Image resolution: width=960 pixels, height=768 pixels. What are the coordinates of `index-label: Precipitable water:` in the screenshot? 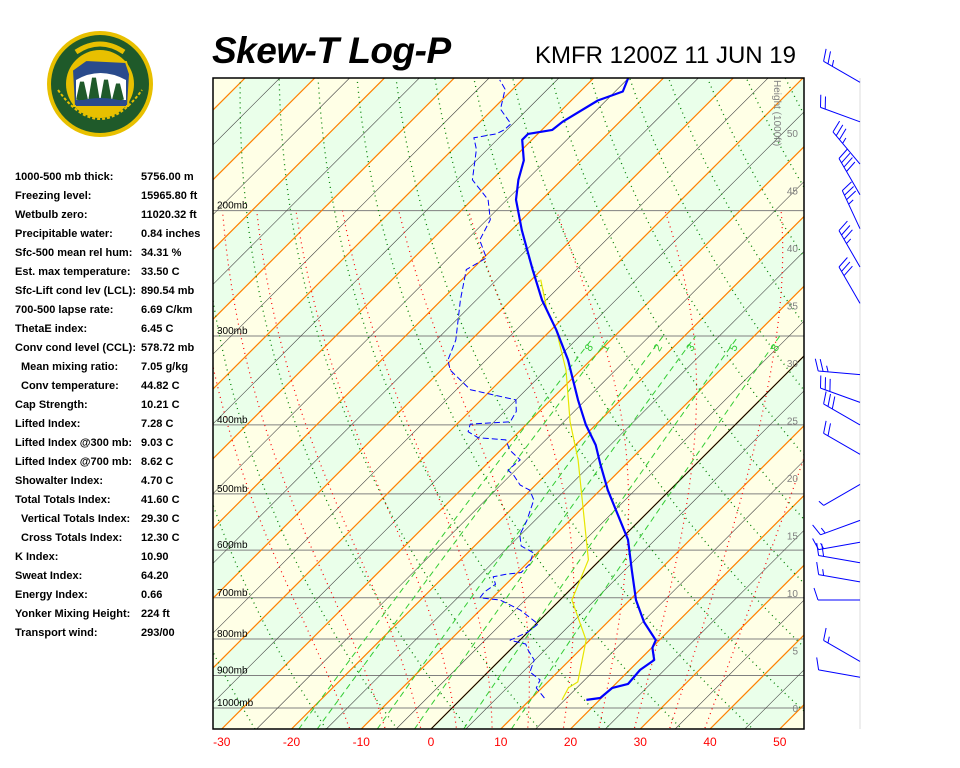 It's located at (64, 234).